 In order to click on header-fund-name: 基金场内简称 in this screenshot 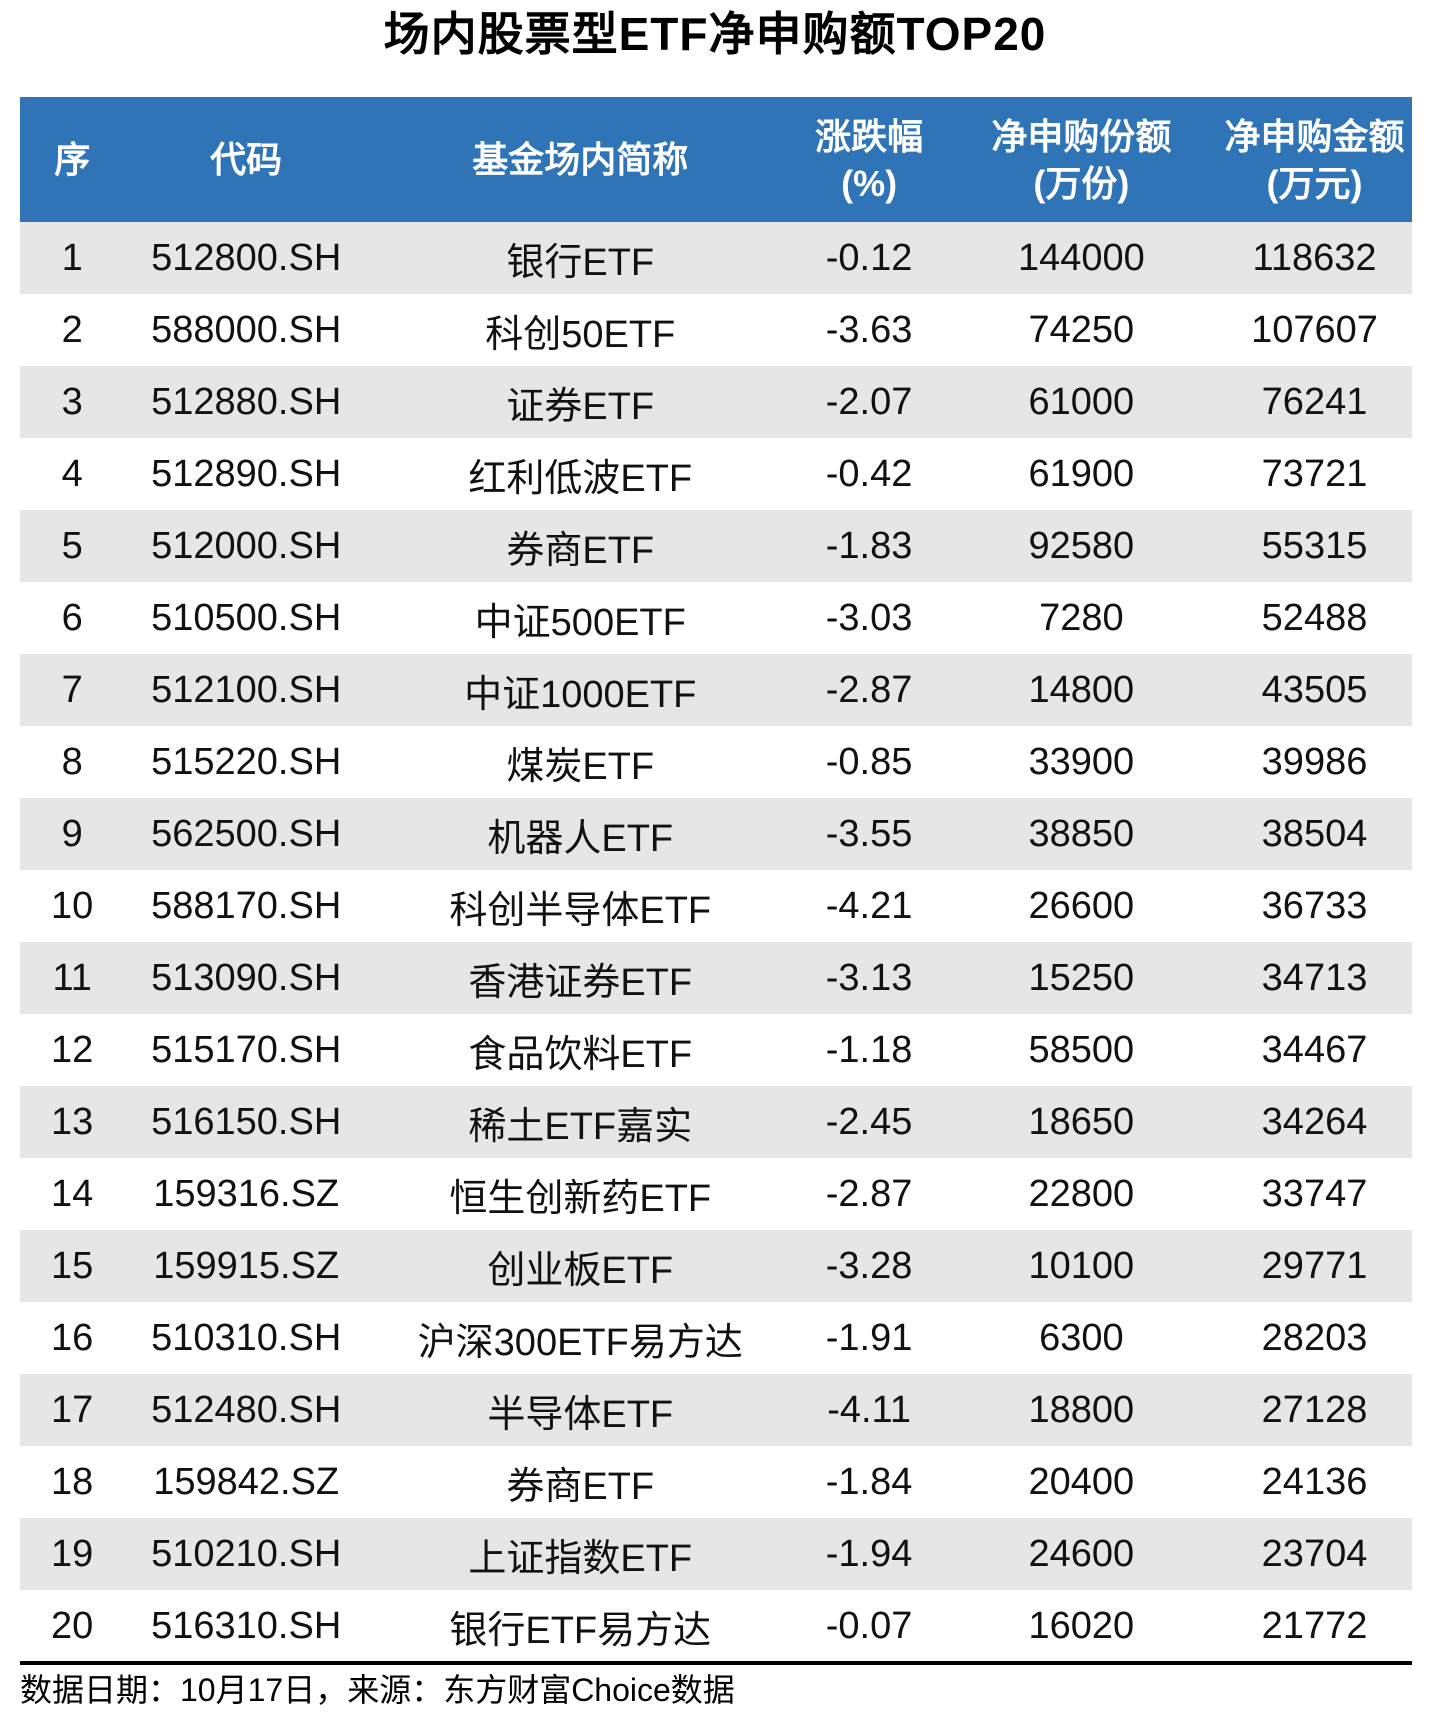, I will do `click(580, 159)`.